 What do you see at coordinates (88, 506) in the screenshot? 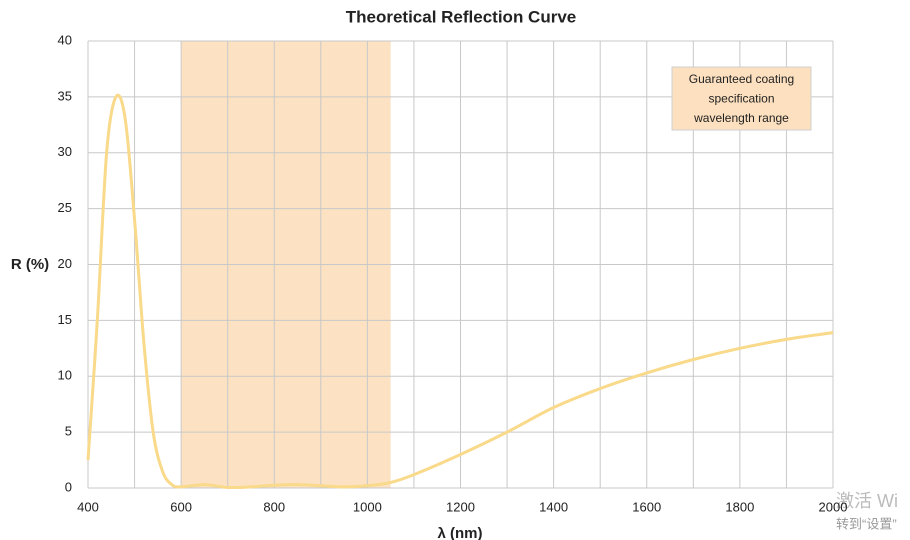
I see `x-tick-label: 400` at bounding box center [88, 506].